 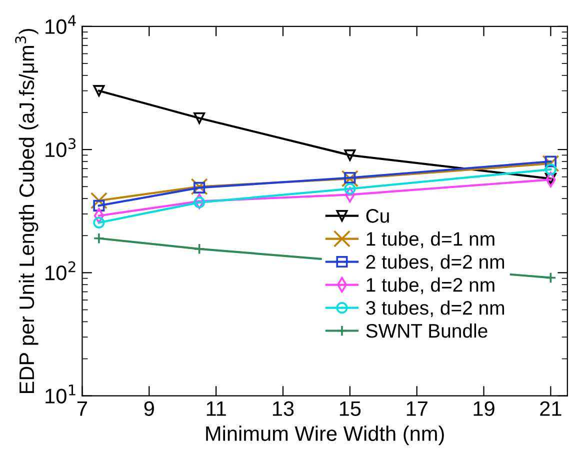 I want to click on x-axis-title: Minimum Wire Width (nm), so click(x=325, y=436).